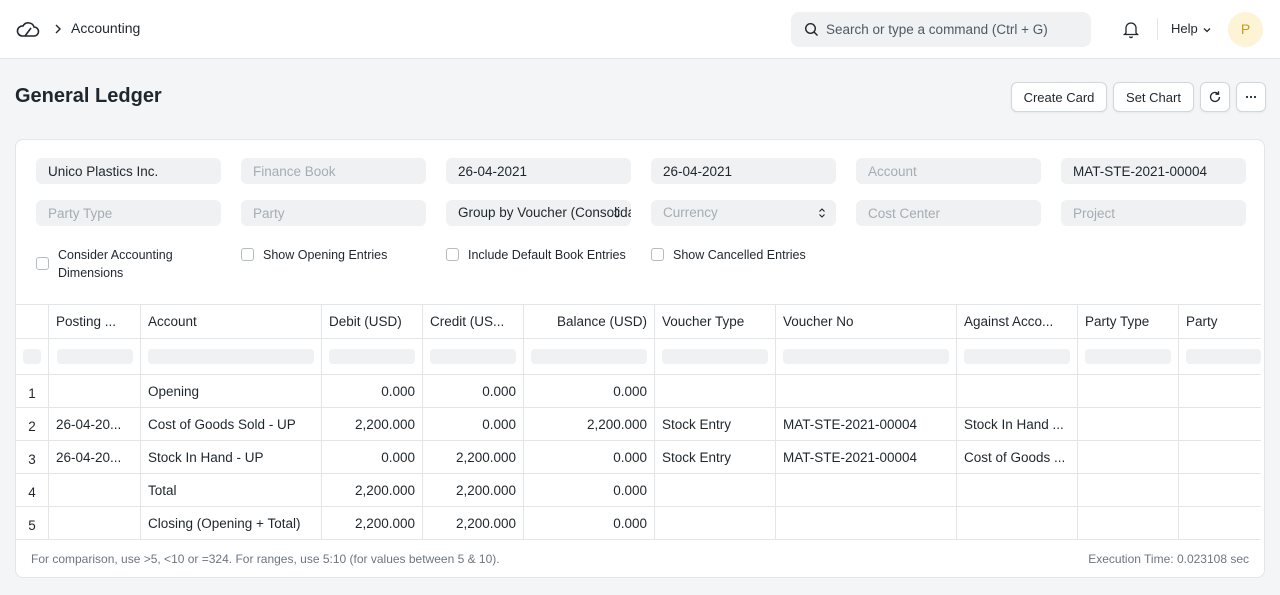 The height and width of the screenshot is (595, 1280). What do you see at coordinates (333, 213) in the screenshot?
I see `party-field` at bounding box center [333, 213].